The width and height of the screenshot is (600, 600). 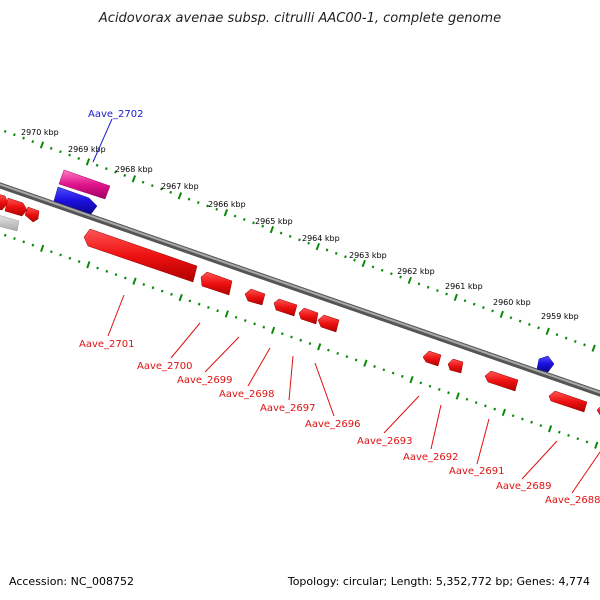 I want to click on gene-arrow-other, so click(x=10, y=223).